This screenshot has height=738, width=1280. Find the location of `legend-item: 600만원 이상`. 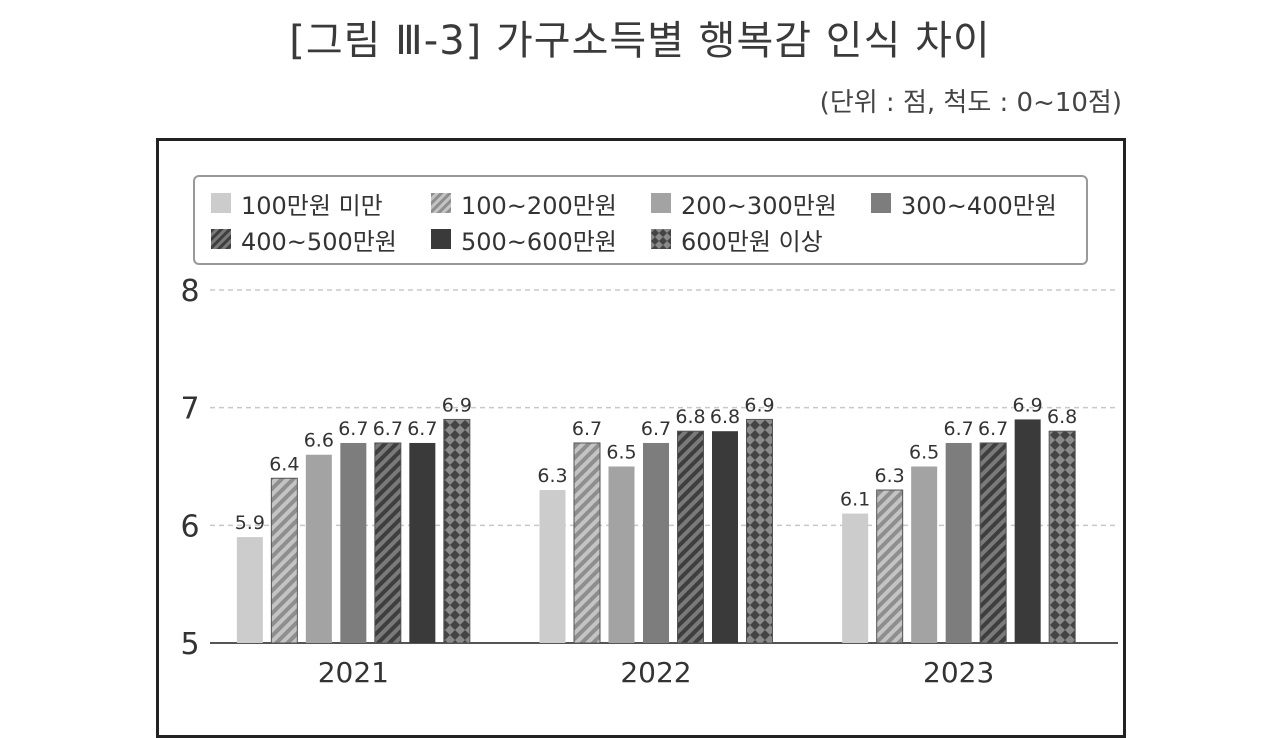

legend-item: 600만원 이상 is located at coordinates (737, 239).